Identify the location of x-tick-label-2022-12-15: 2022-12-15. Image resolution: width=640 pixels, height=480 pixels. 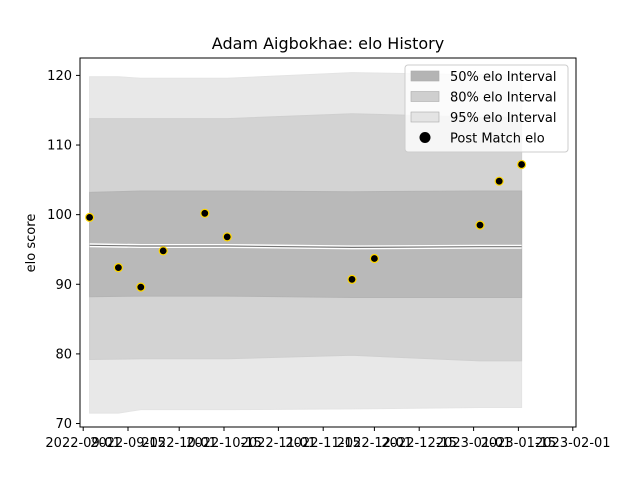
(419, 443).